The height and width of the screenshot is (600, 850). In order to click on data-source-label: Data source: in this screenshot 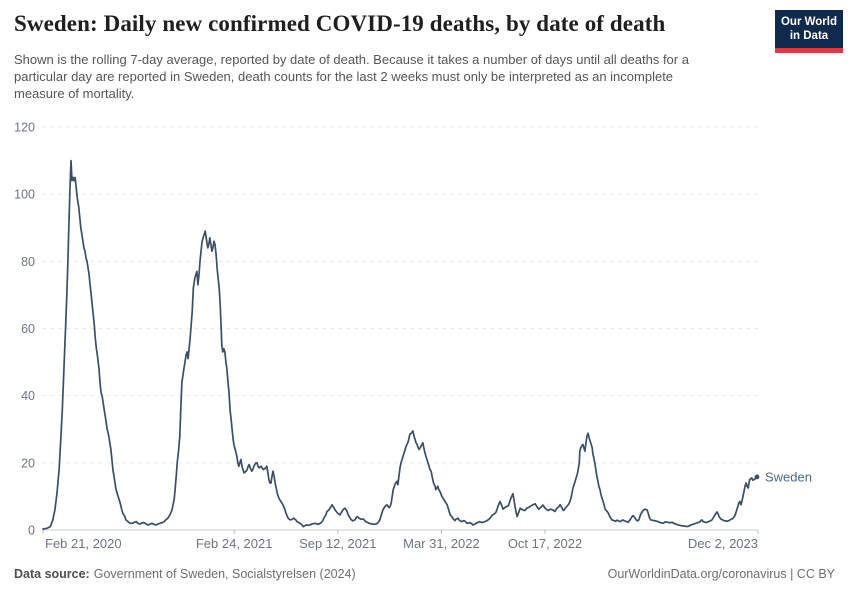, I will do `click(52, 574)`.